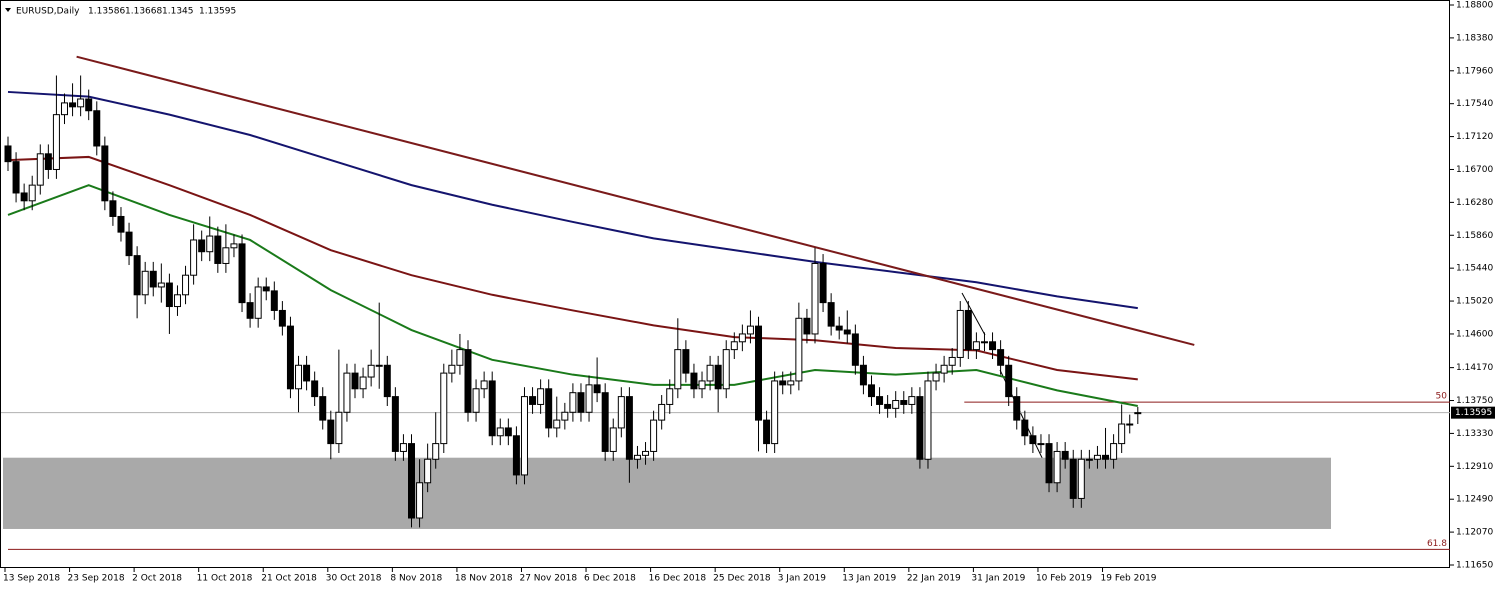 The image size is (1497, 589). What do you see at coordinates (973, 314) in the screenshot?
I see `drawing-line` at bounding box center [973, 314].